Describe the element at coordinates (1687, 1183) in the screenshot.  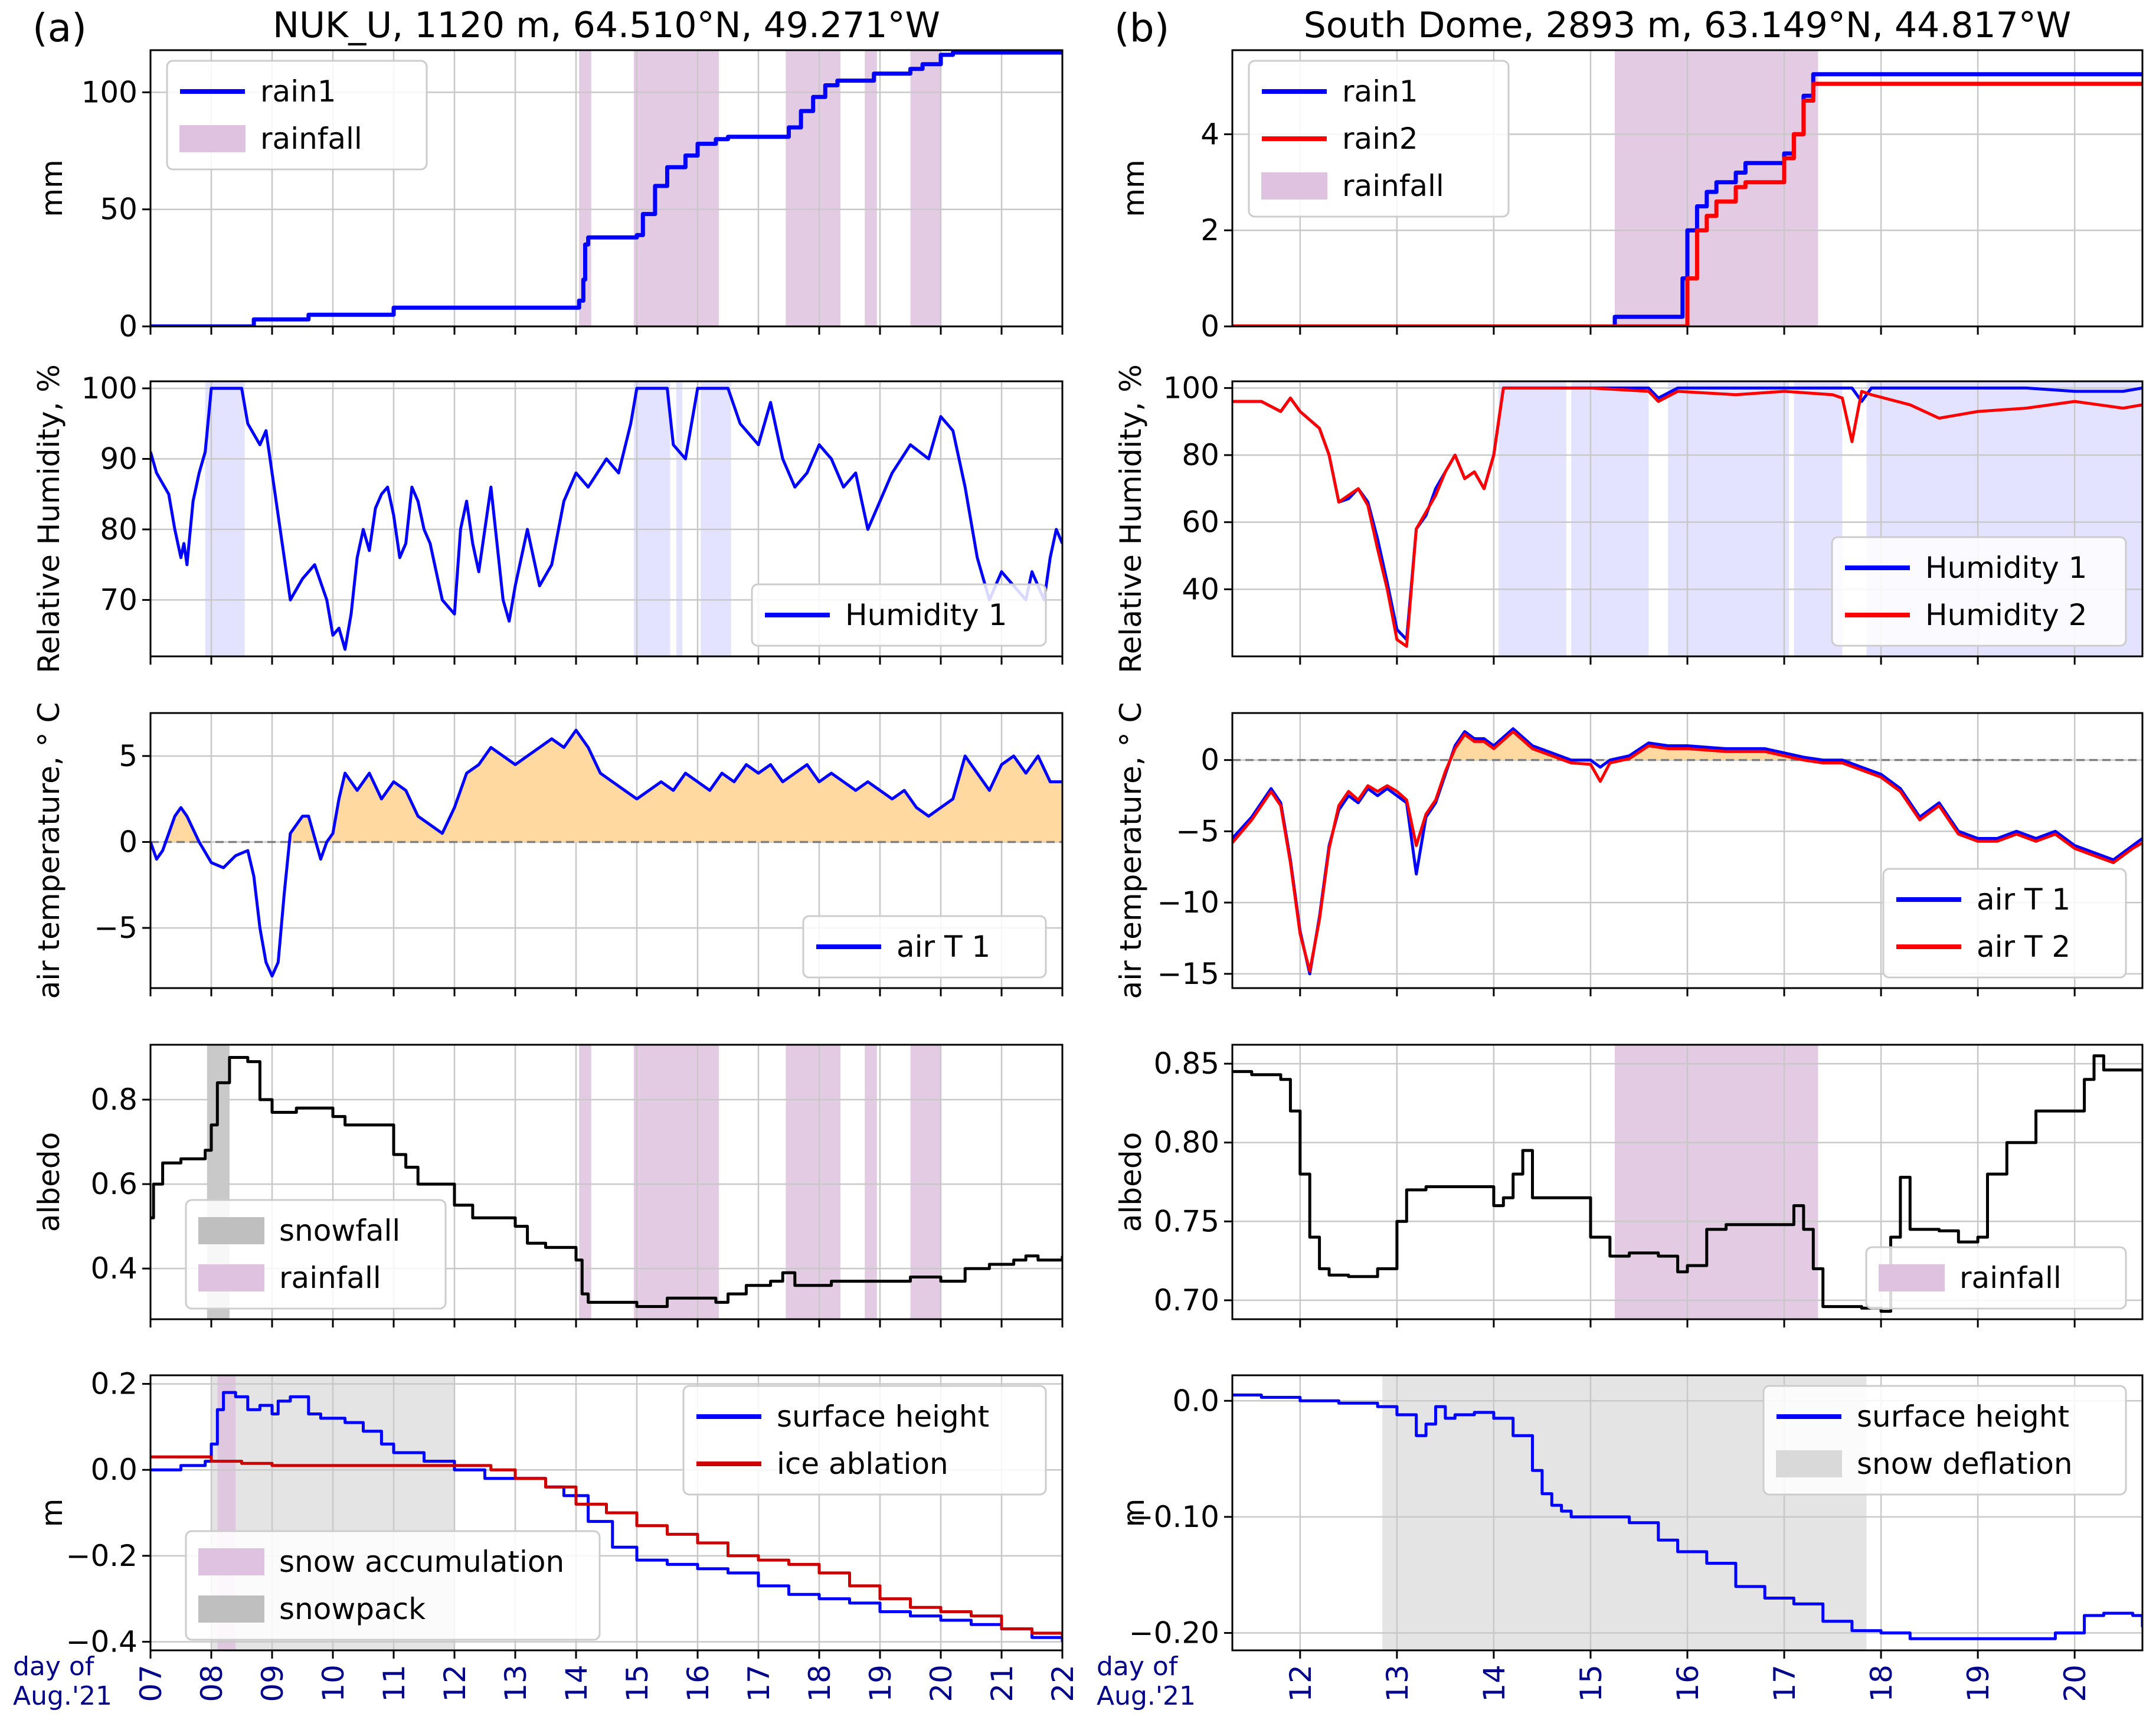
I see `series-albedo` at that location.